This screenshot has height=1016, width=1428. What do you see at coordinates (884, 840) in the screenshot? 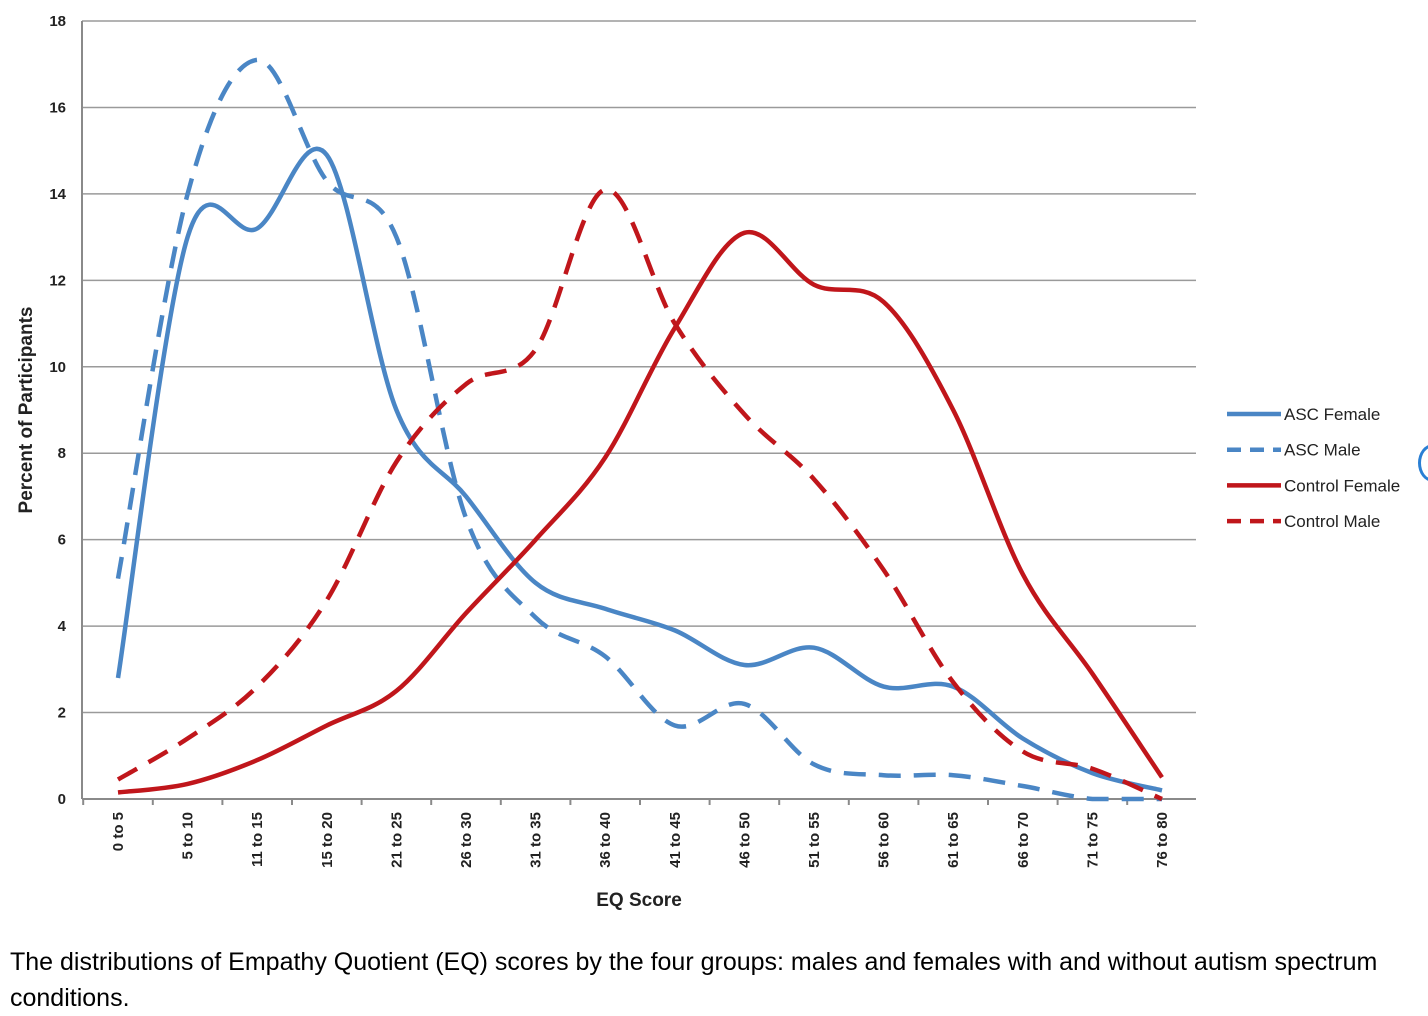
I see `x-tick-label: 56 to 60` at bounding box center [884, 840].